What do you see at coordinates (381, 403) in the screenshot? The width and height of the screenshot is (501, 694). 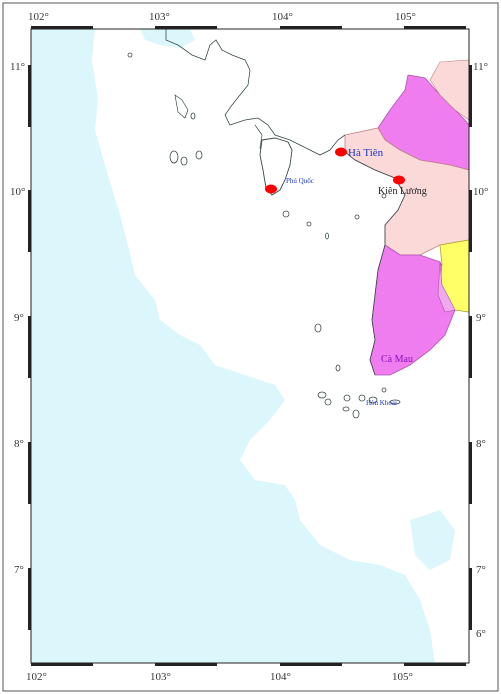 I see `place-label-hon-khoai: Hòn Khoai` at bounding box center [381, 403].